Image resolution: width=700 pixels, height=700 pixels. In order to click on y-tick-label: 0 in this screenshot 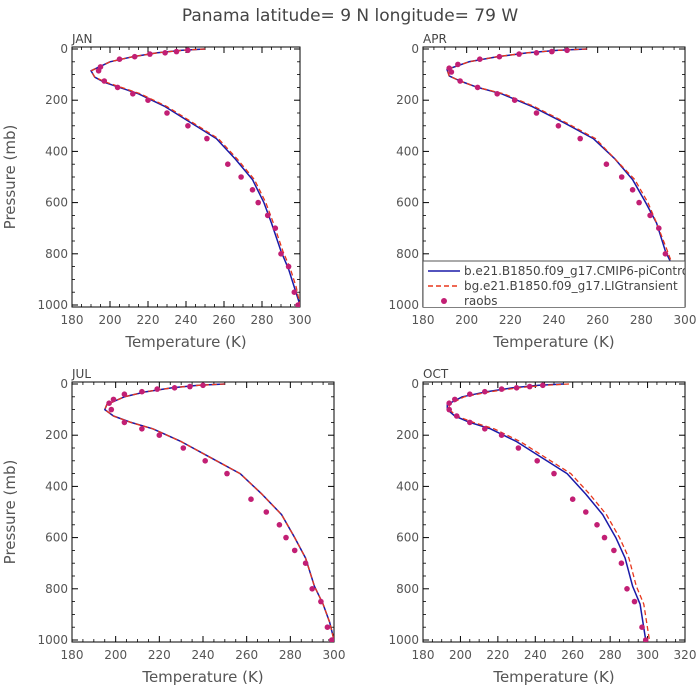, I will do `click(415, 384)`.